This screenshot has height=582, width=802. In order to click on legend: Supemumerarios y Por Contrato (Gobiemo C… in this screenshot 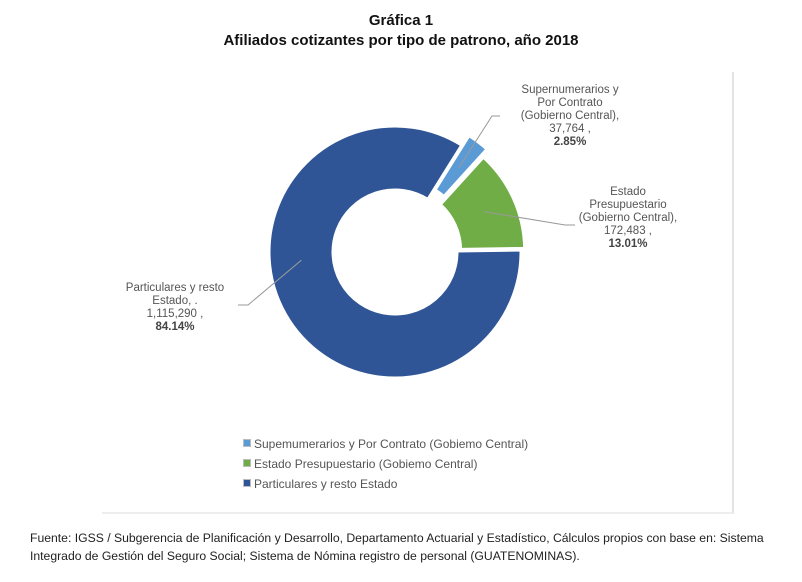, I will do `click(385, 464)`.